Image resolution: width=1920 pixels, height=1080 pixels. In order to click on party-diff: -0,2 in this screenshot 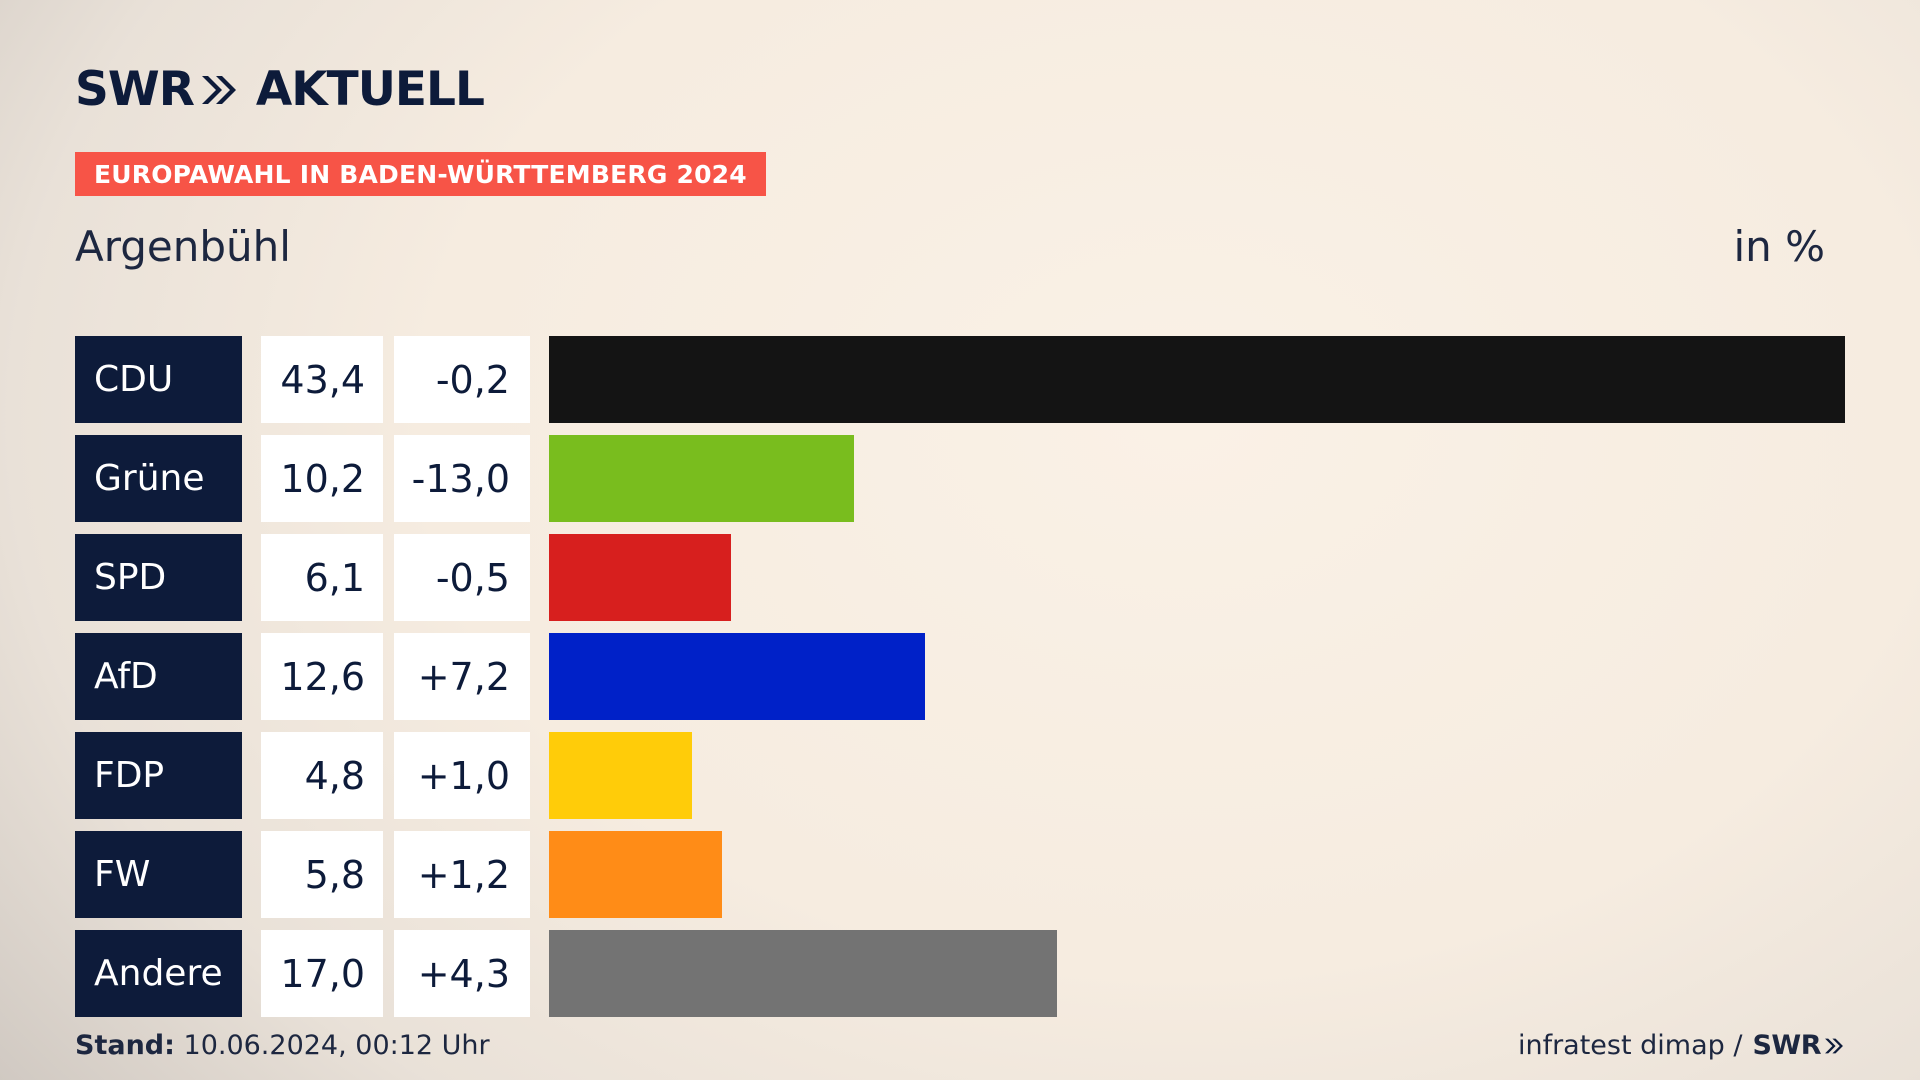, I will do `click(462, 379)`.